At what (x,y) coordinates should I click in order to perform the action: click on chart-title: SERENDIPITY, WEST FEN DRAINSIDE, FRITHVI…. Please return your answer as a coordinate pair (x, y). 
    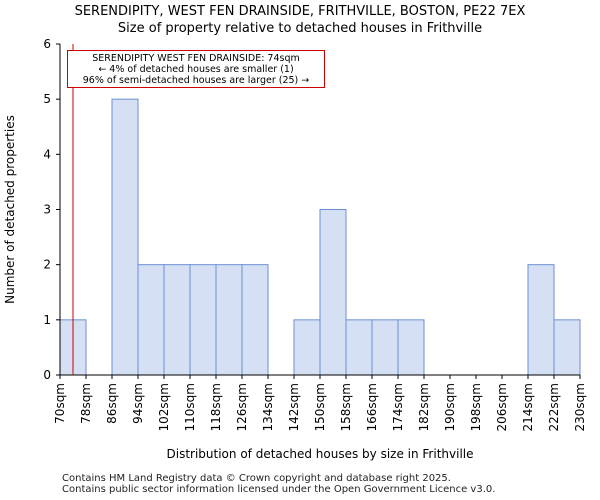
    Looking at the image, I should click on (300, 11).